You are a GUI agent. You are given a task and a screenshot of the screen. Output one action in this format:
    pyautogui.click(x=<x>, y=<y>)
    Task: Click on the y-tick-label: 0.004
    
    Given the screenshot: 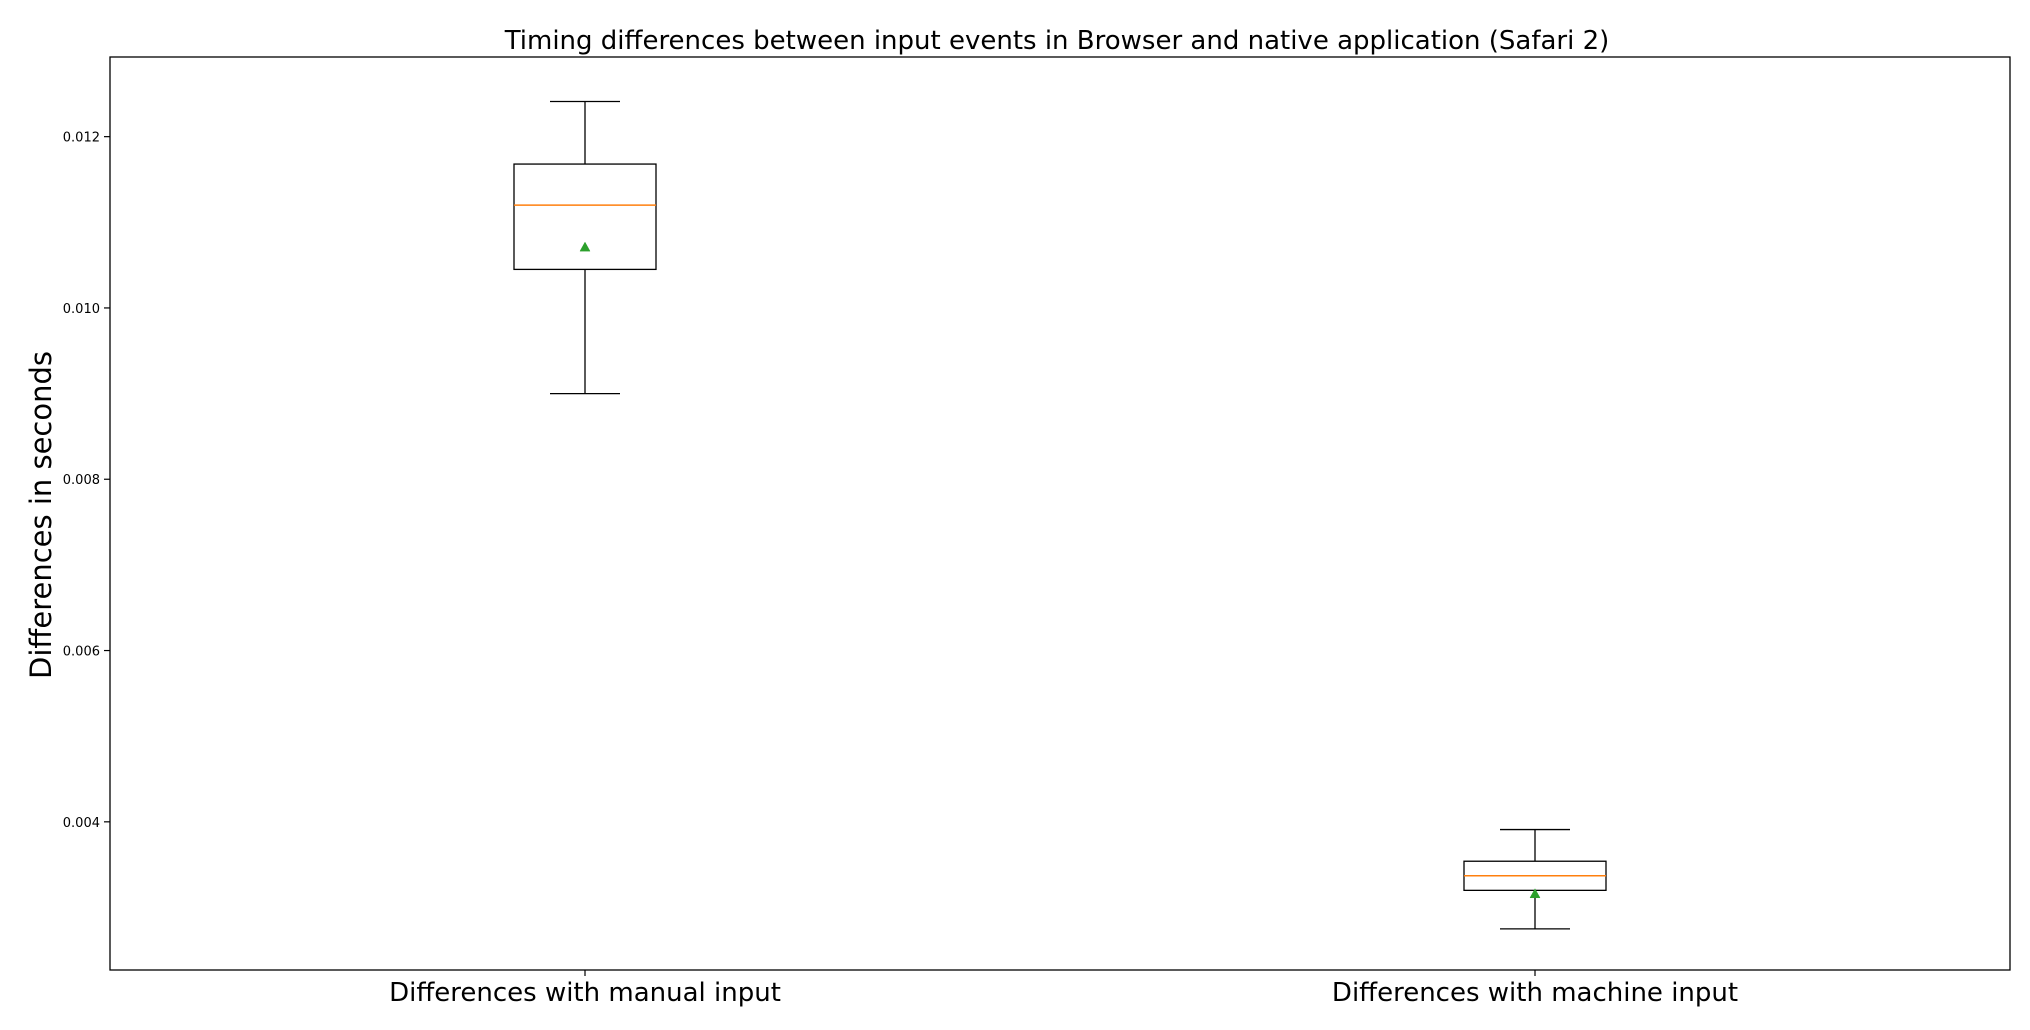 What is the action you would take?
    pyautogui.click(x=81, y=823)
    